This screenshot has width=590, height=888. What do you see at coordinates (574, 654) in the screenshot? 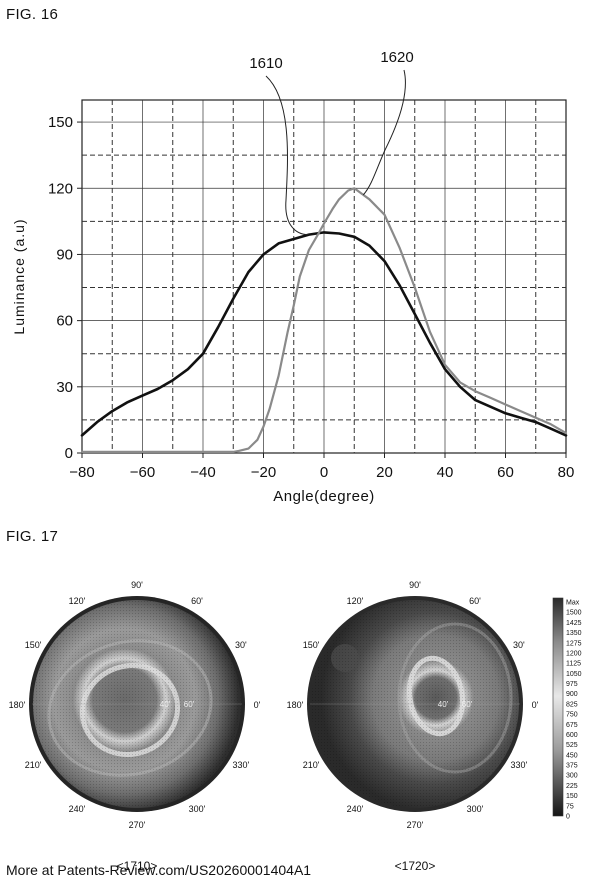
I see `colorbar-label: 1200` at bounding box center [574, 654].